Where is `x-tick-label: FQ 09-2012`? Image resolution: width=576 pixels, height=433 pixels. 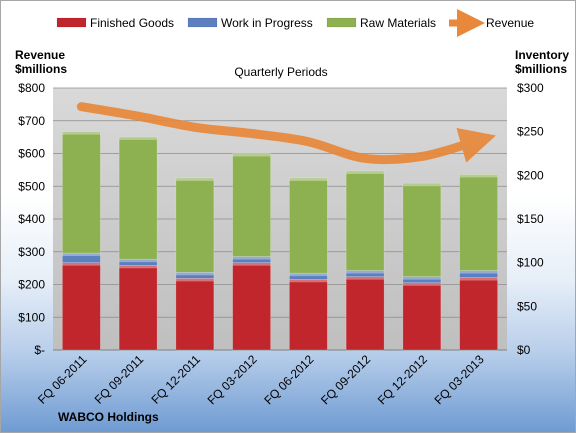 x-tick-label: FQ 09-2012 is located at coordinates (345, 379).